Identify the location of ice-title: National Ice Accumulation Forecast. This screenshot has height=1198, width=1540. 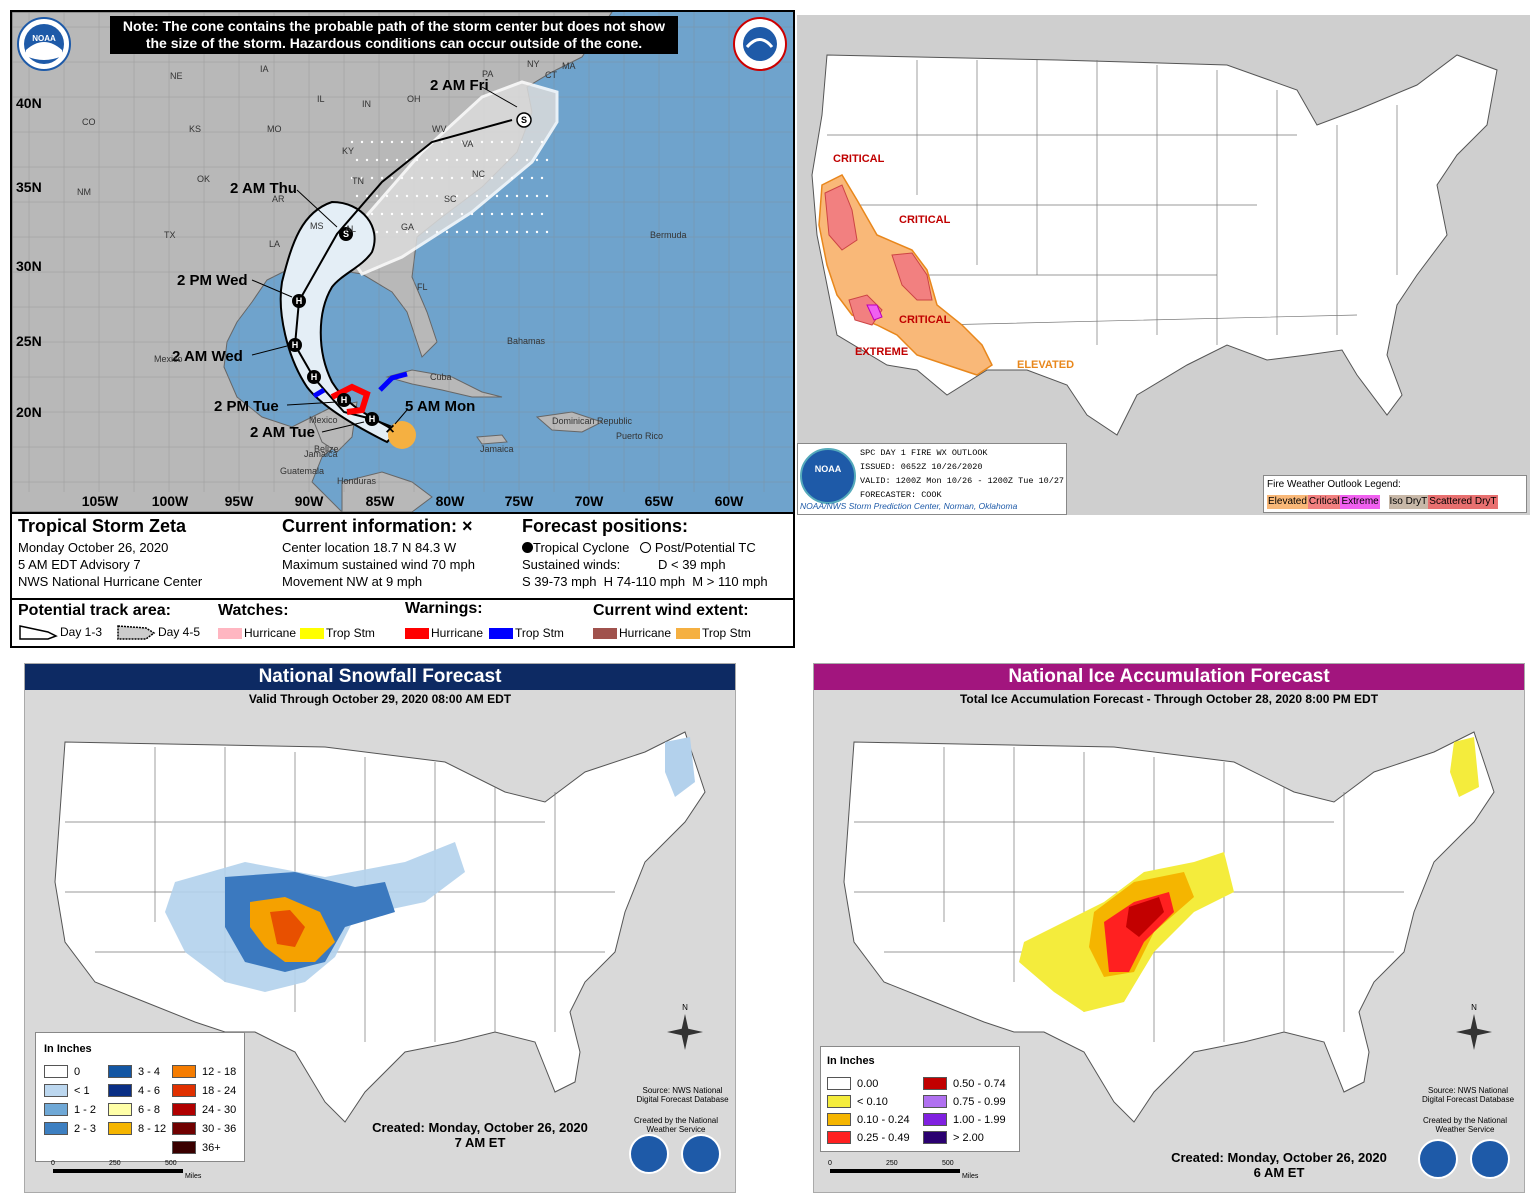
(1169, 677).